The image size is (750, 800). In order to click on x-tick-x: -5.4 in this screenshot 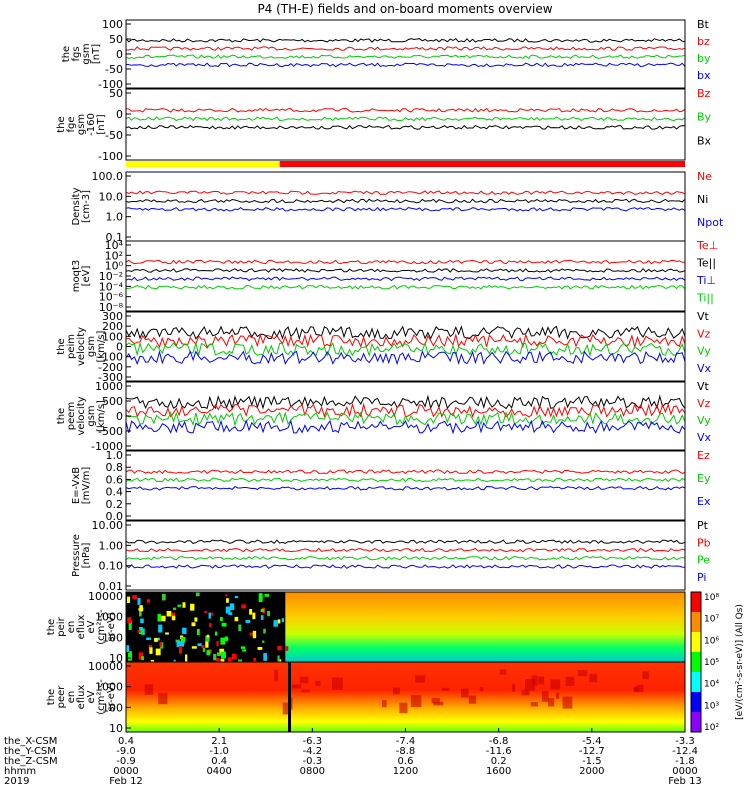, I will do `click(592, 741)`.